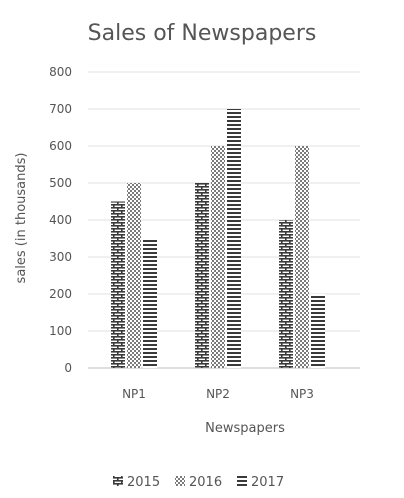  I want to click on y-tick-label: 100, so click(60, 331).